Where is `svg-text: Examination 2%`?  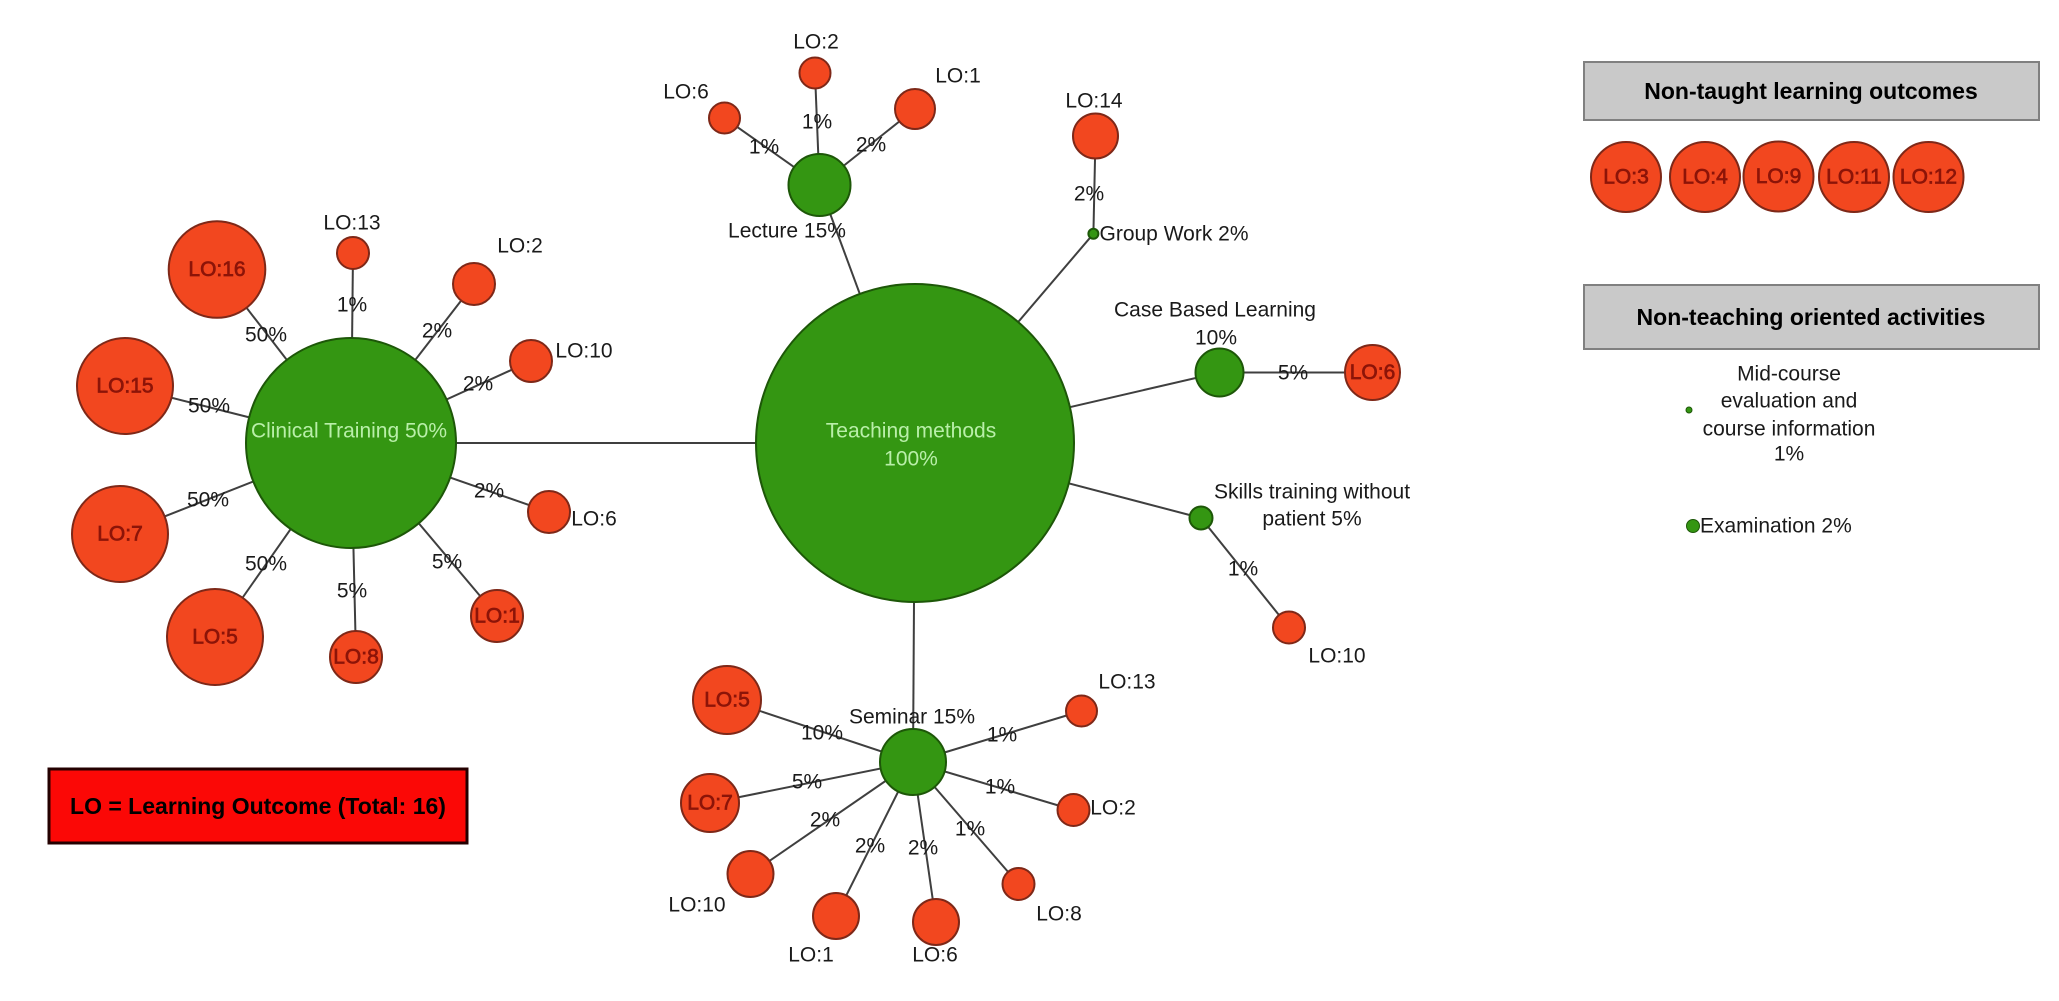
svg-text: Examination 2% is located at coordinates (1776, 526).